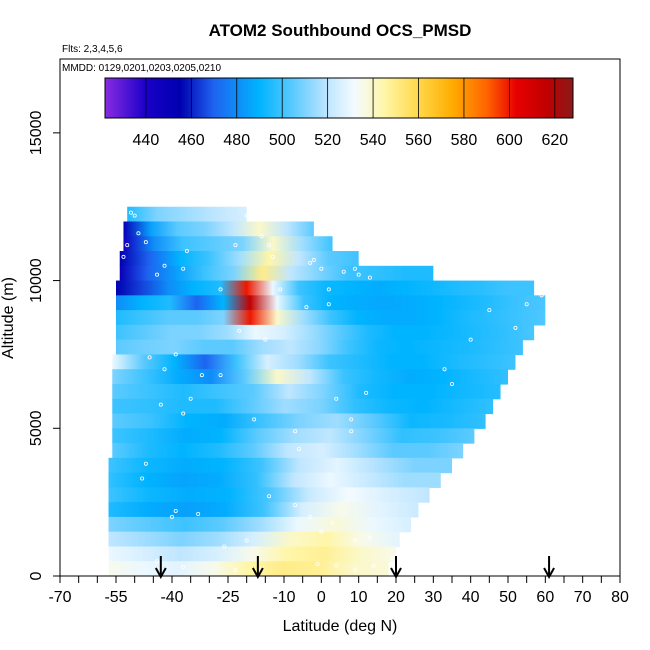  What do you see at coordinates (340, 30) in the screenshot?
I see `chart-title: ATOM2 Southbound OCS_PMSD` at bounding box center [340, 30].